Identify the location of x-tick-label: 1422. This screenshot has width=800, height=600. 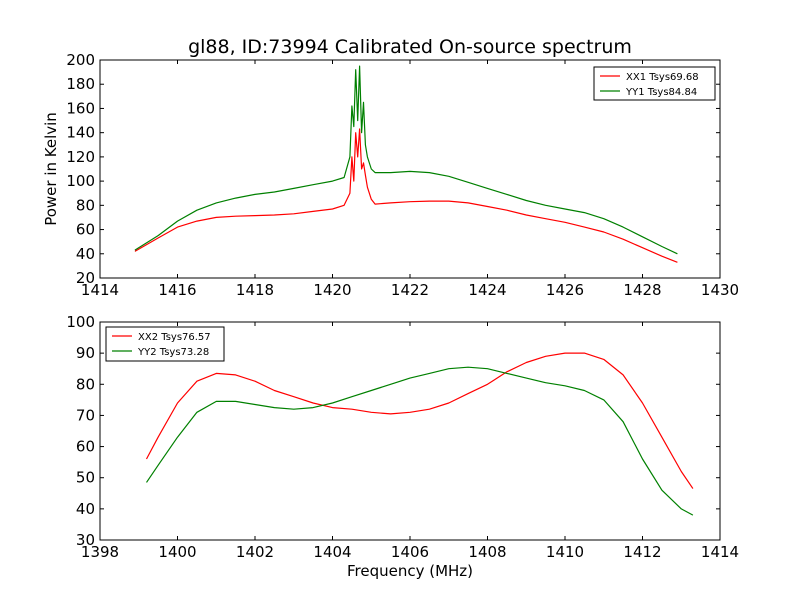
(410, 290).